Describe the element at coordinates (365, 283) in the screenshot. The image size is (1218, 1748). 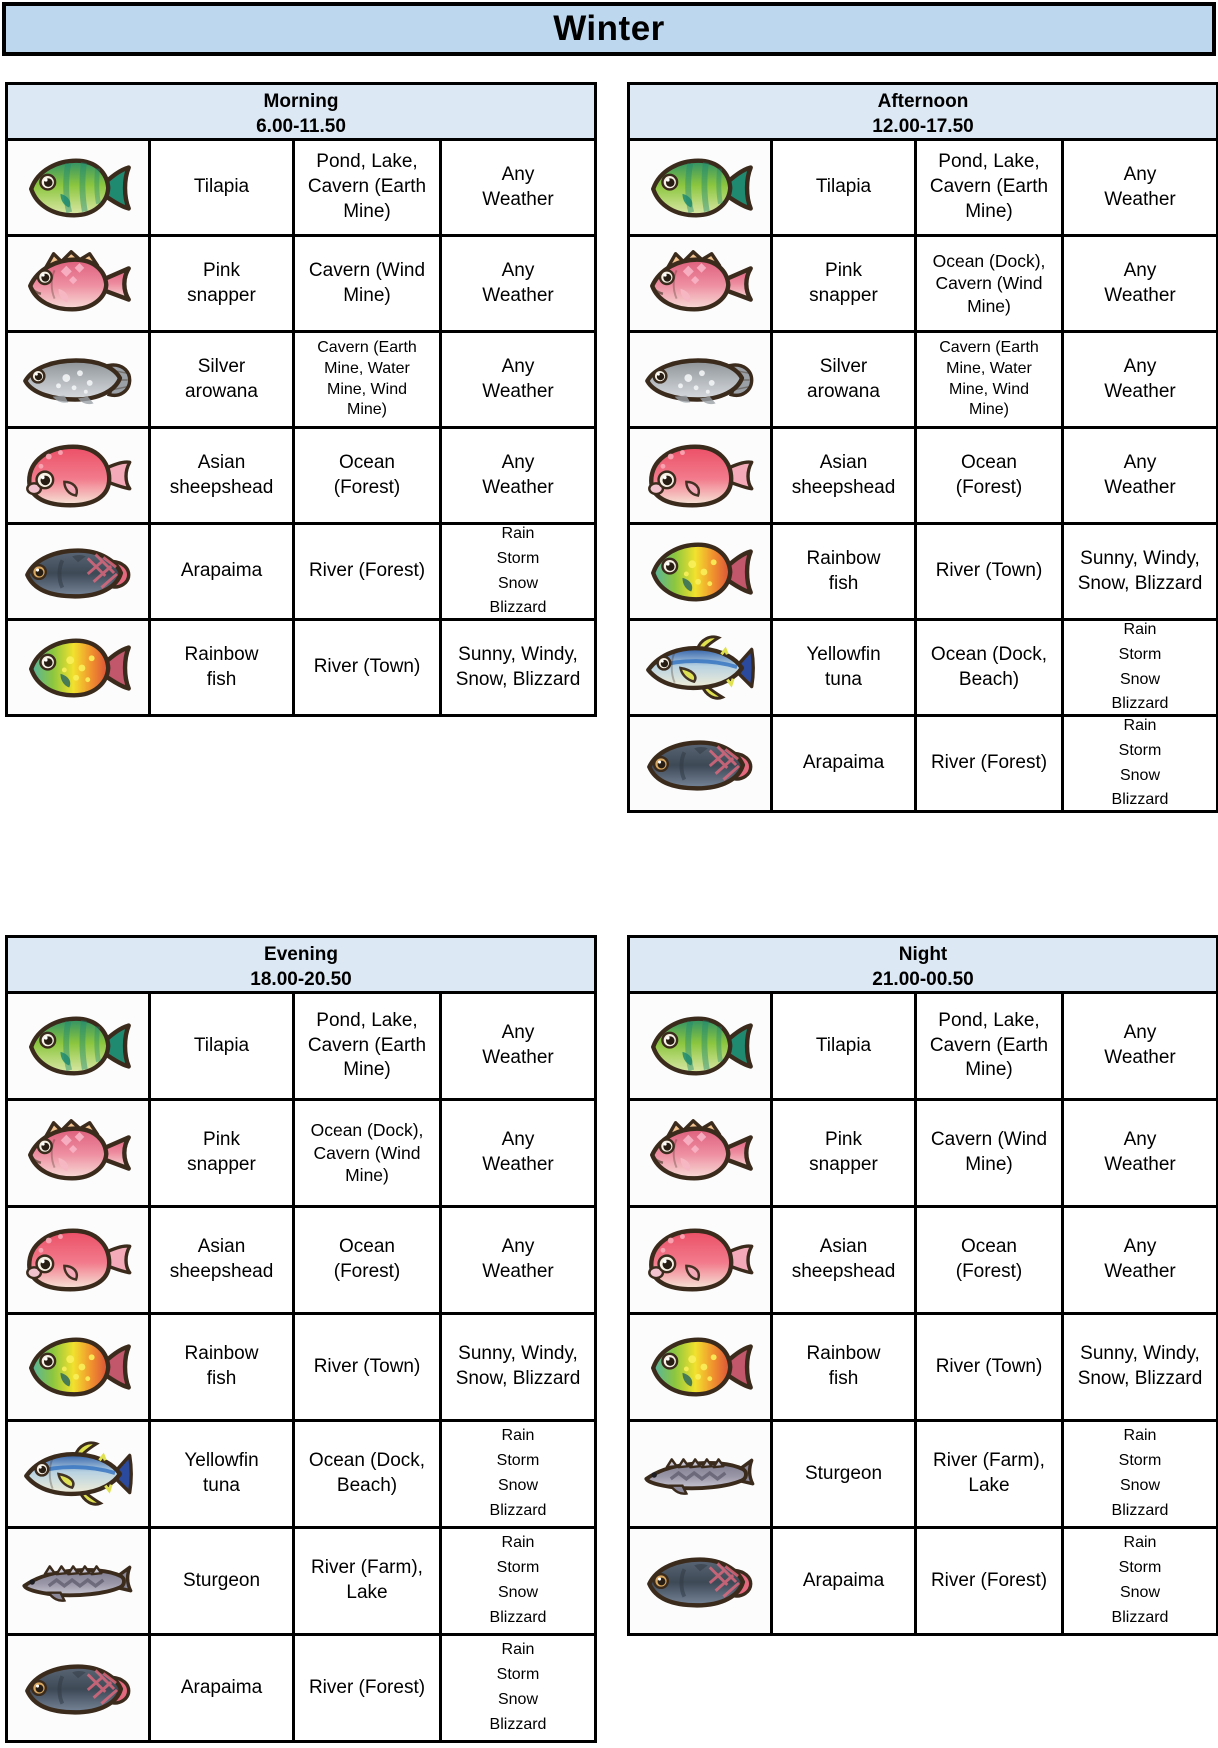
I see `fish-location: Cavern (Wind Mine)` at that location.